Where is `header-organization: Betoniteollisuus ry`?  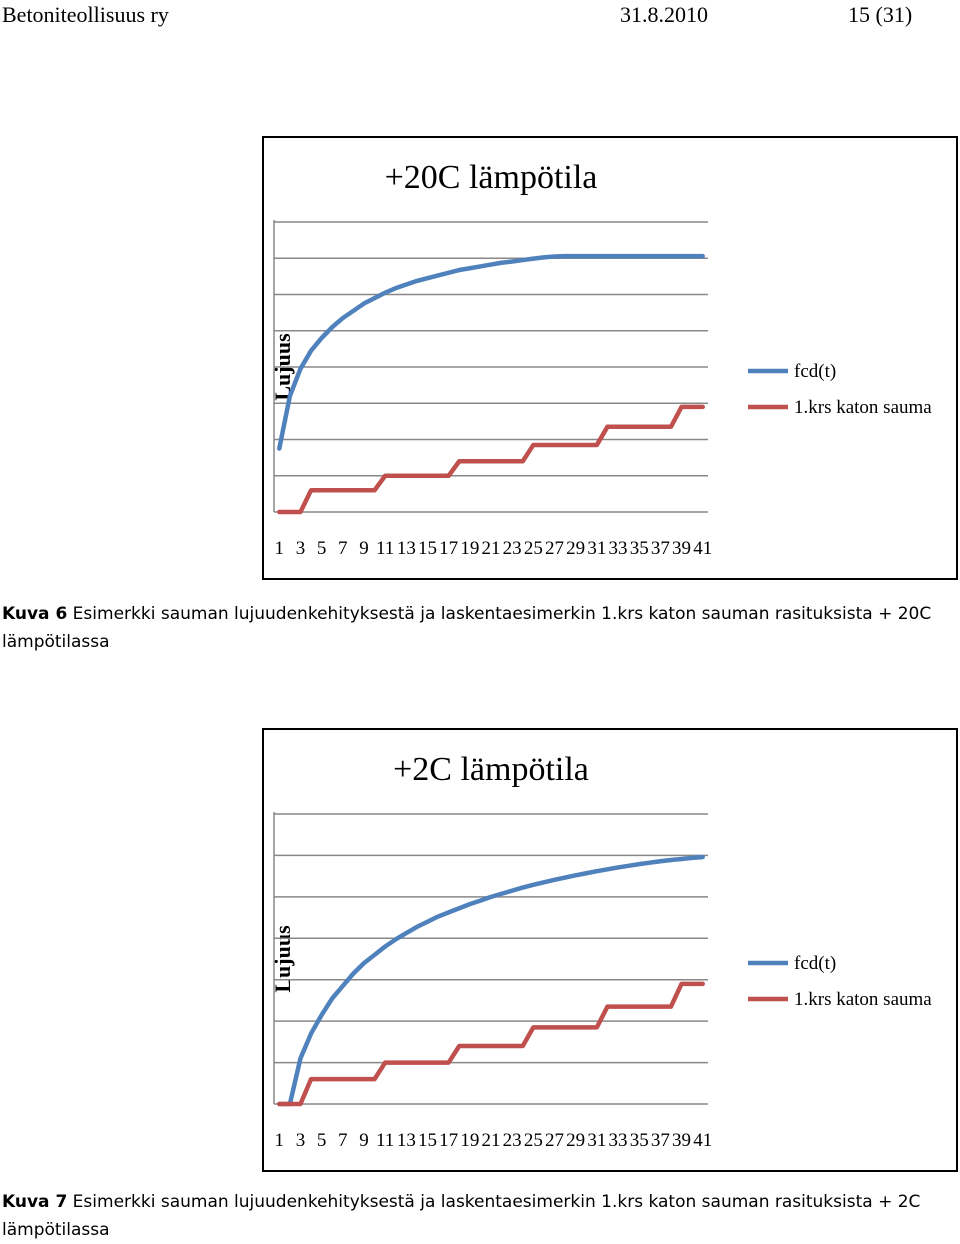
header-organization: Betoniteollisuus ry is located at coordinates (85, 15).